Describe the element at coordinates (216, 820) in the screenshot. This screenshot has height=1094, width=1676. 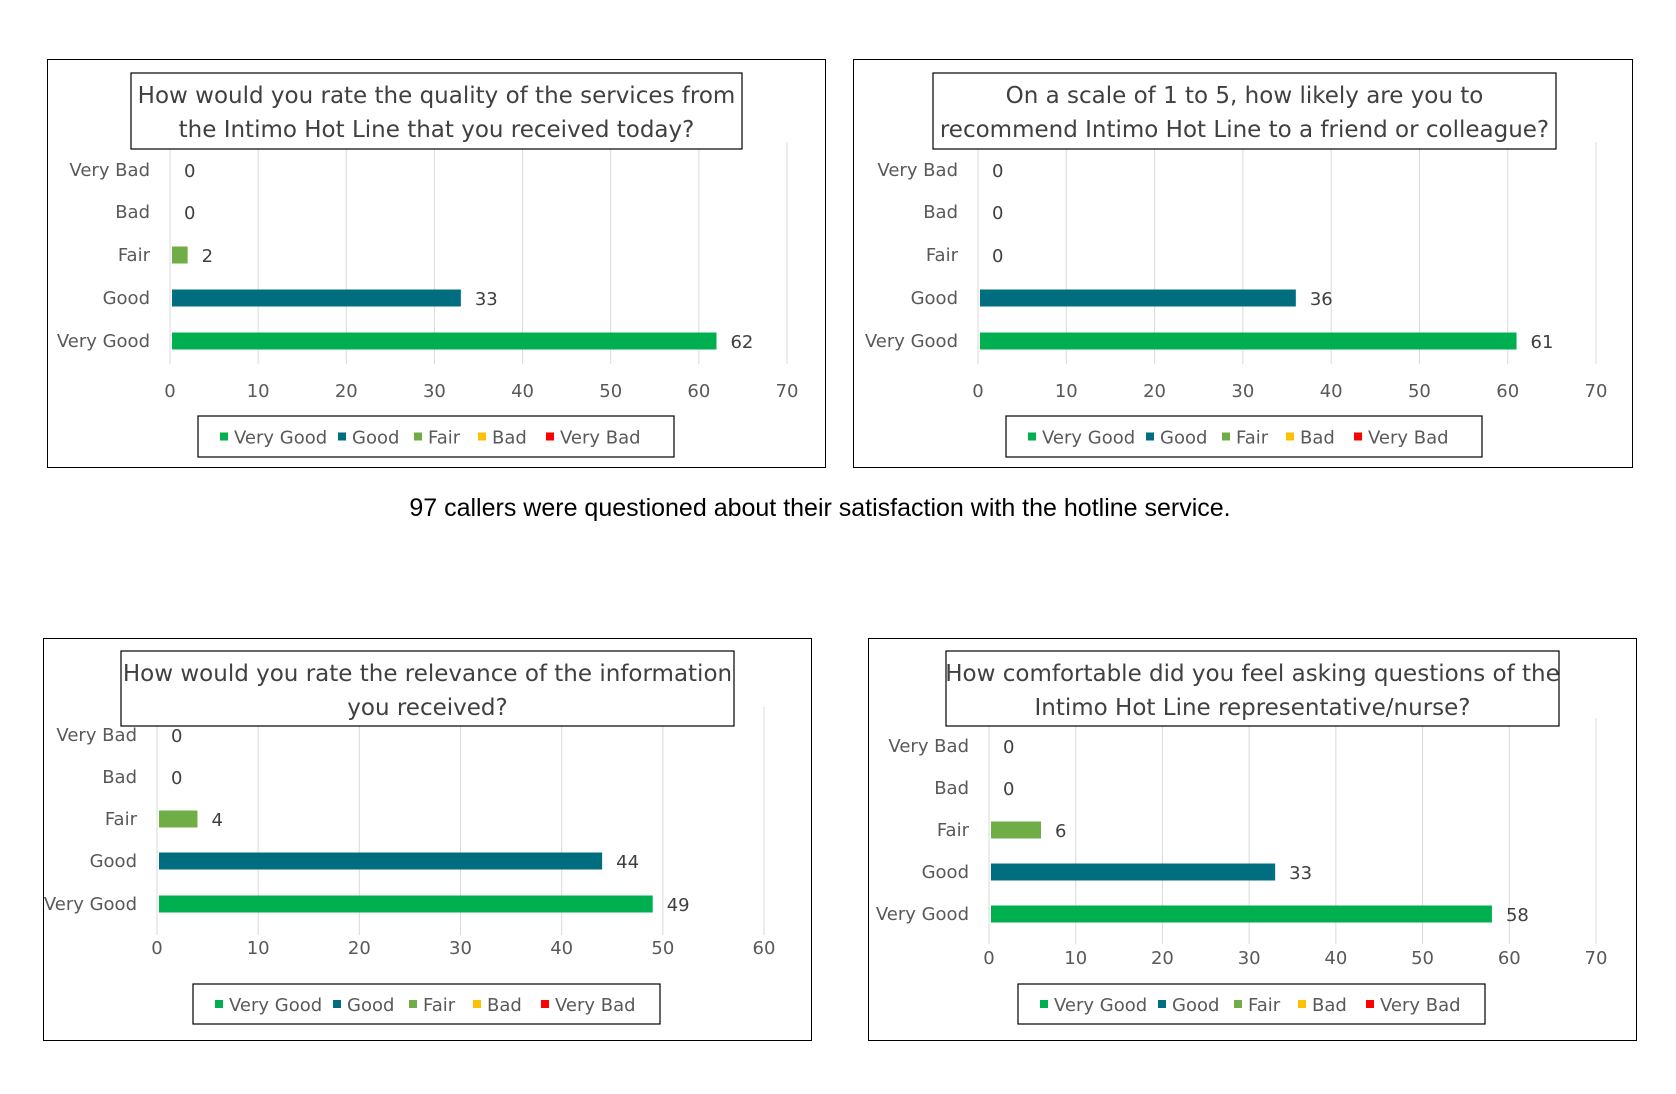
I see `data-label: 4` at that location.